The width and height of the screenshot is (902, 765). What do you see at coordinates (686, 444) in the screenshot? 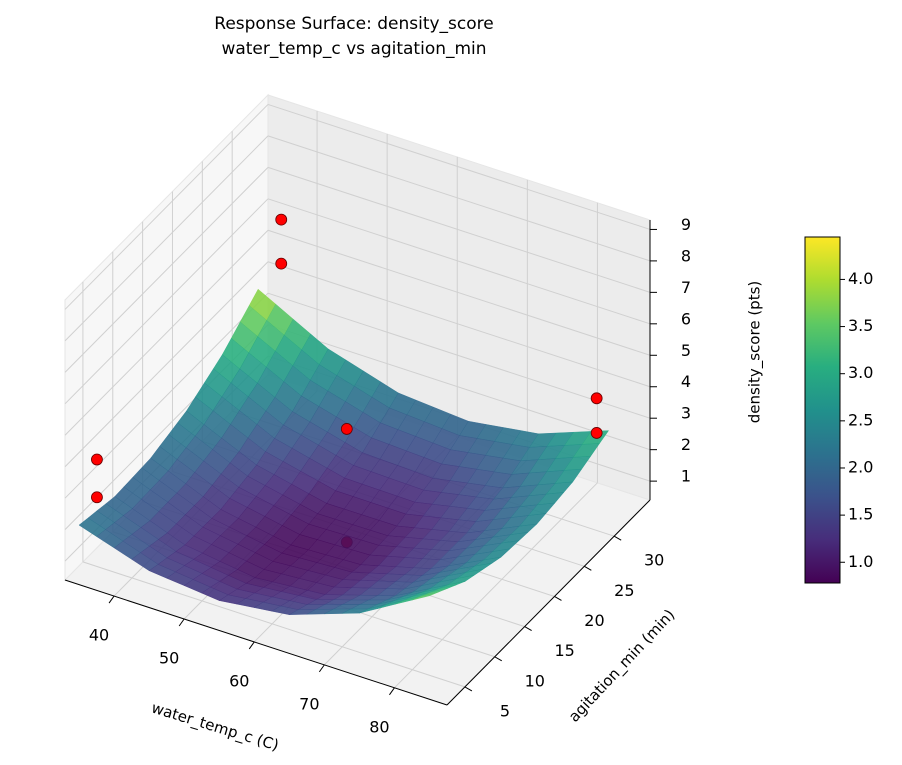
I see `z-tick-label: 2` at bounding box center [686, 444].